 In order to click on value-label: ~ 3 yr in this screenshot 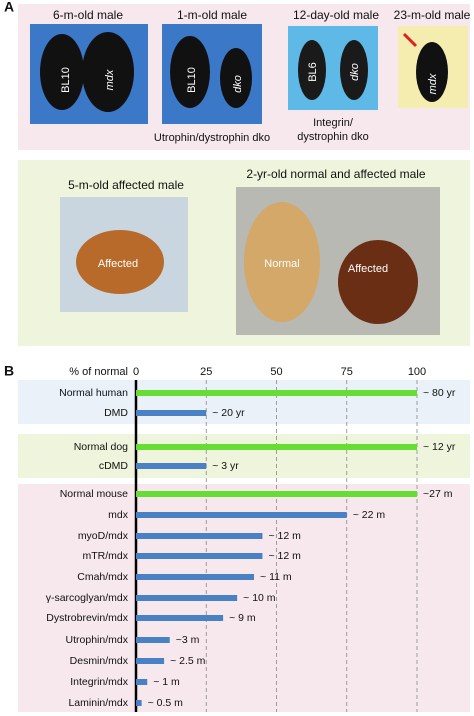, I will do `click(225, 466)`.